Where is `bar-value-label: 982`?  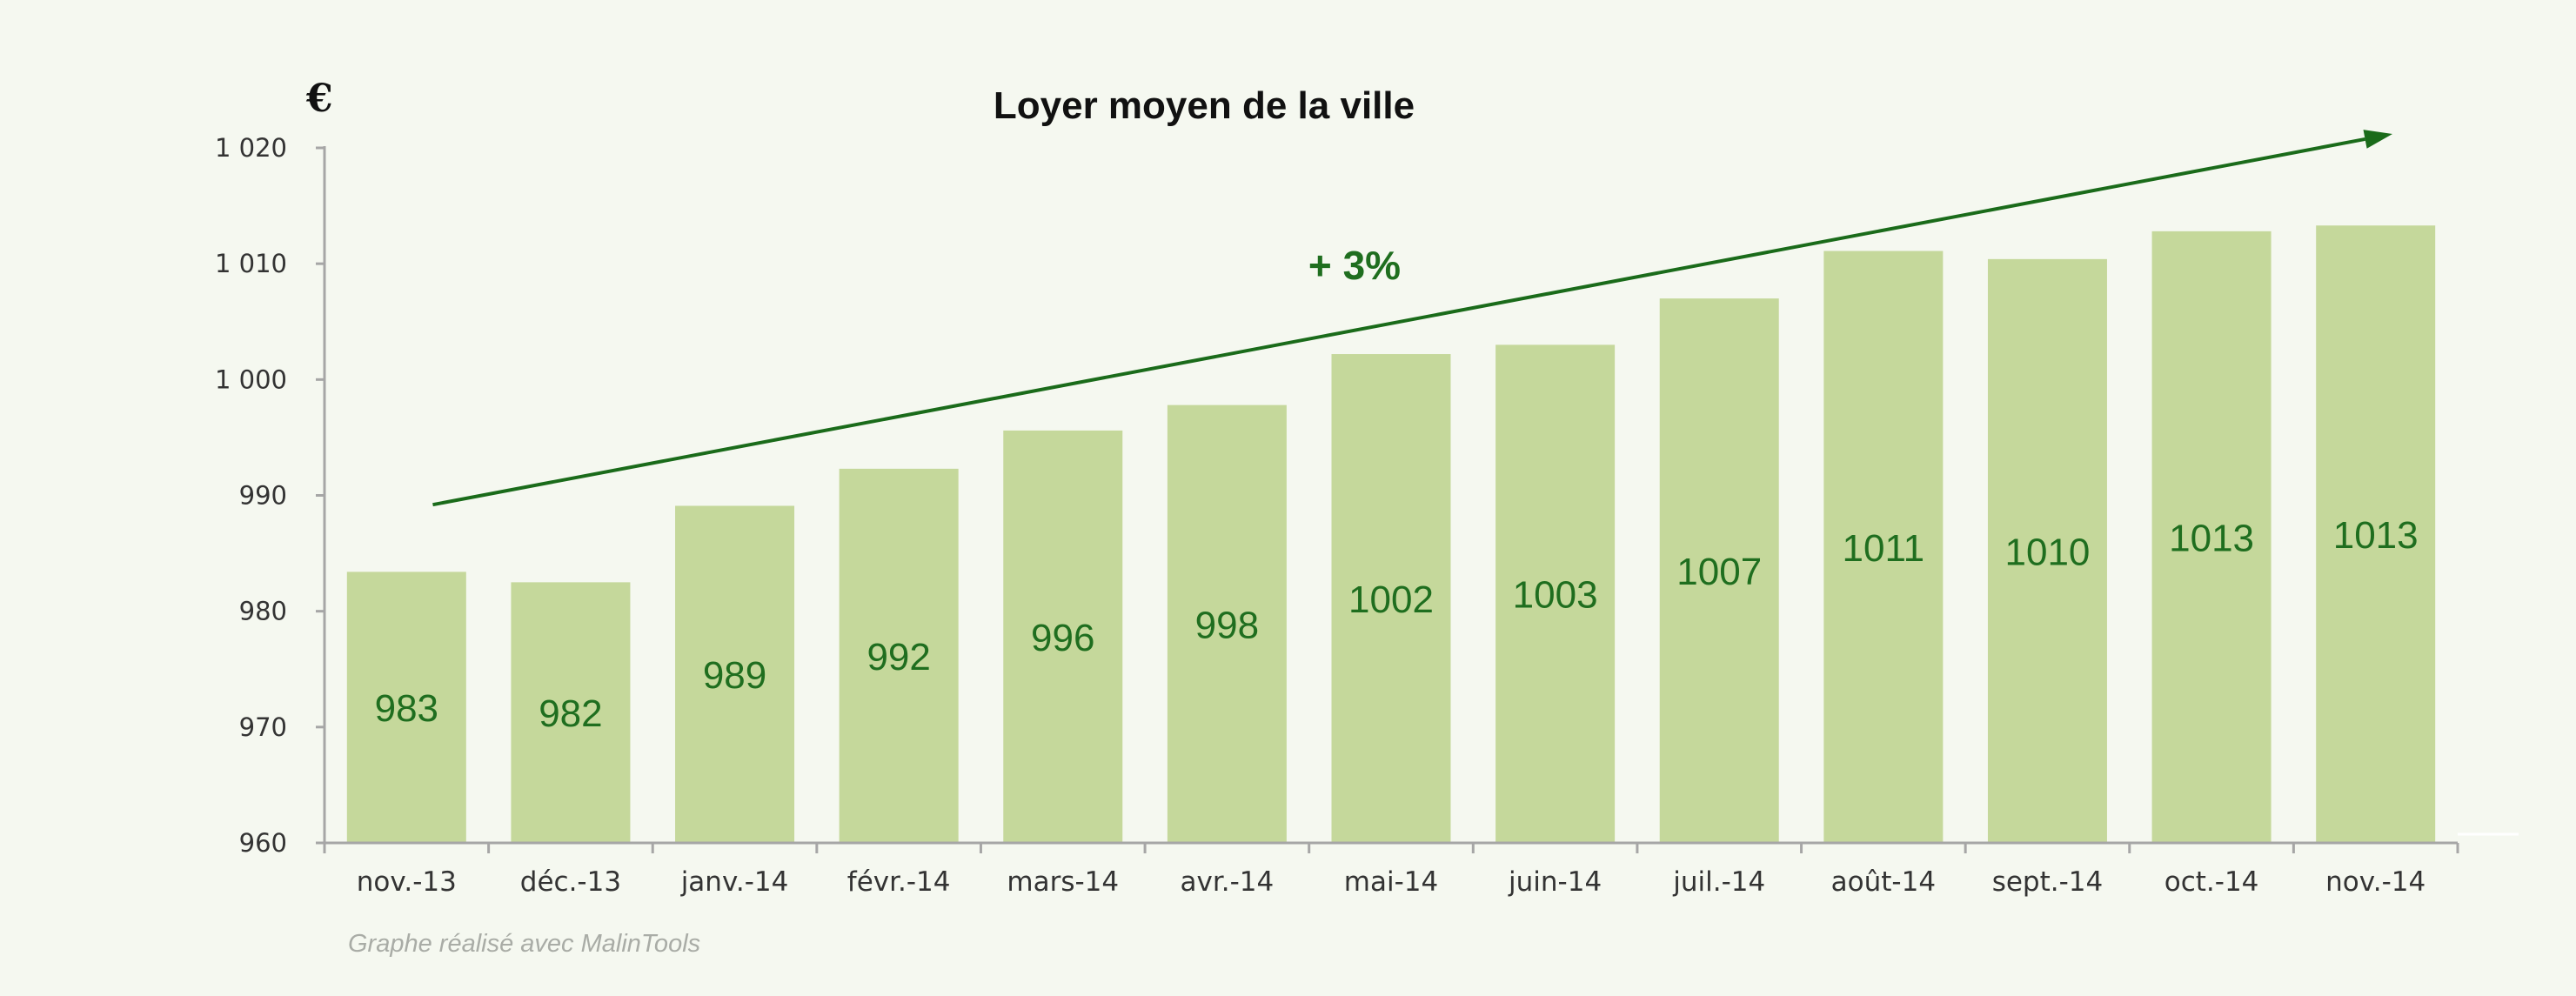 bar-value-label: 982 is located at coordinates (570, 713).